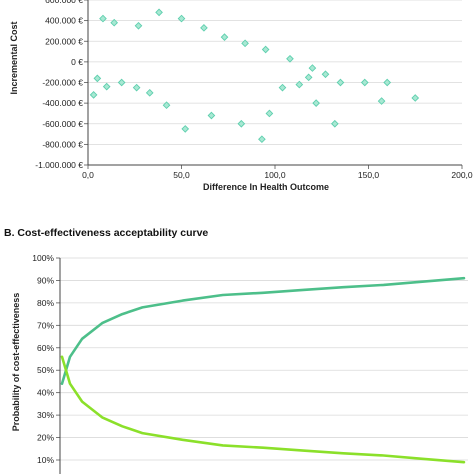  I want to click on ceac-y-tick-label: 60%, so click(45, 348).